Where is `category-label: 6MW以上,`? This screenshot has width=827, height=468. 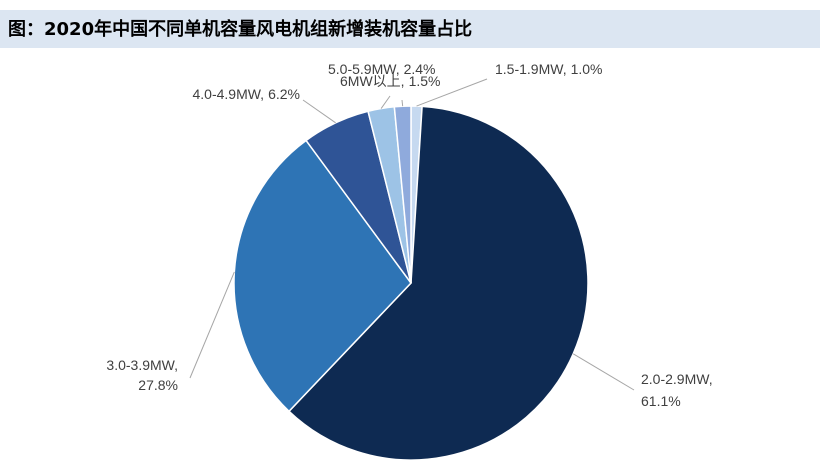 category-label: 6MW以上, is located at coordinates (372, 81).